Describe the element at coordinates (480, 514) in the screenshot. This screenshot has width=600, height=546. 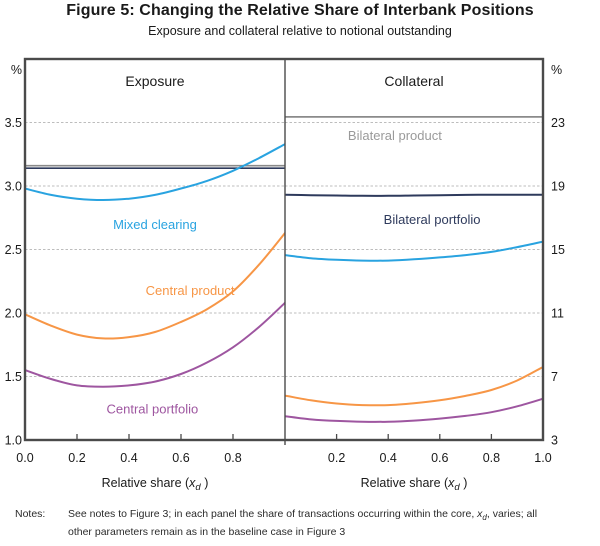
I see `notes-var: x` at that location.